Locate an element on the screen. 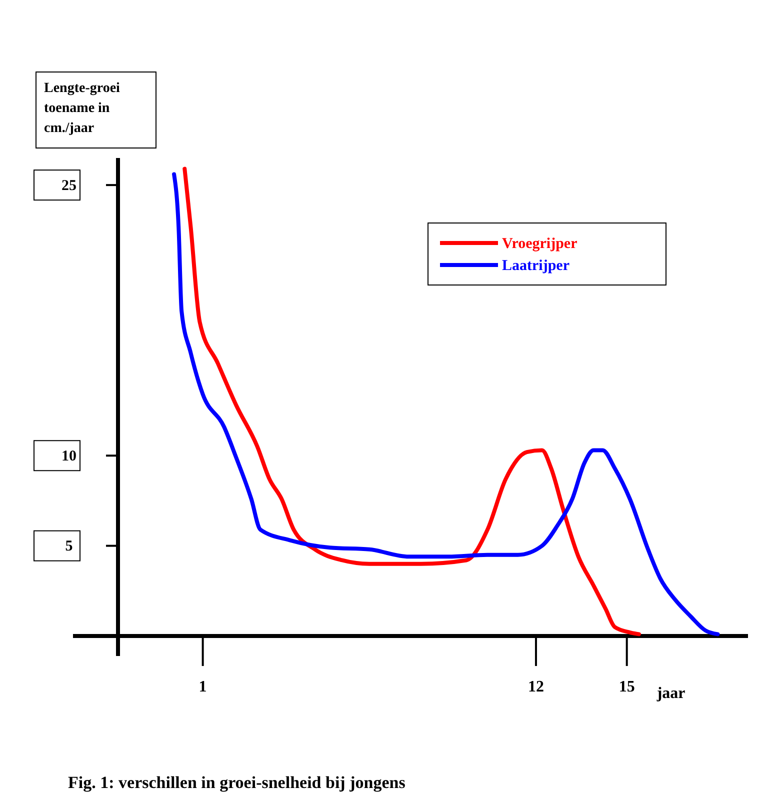  y-tick-label: 5 is located at coordinates (69, 546).